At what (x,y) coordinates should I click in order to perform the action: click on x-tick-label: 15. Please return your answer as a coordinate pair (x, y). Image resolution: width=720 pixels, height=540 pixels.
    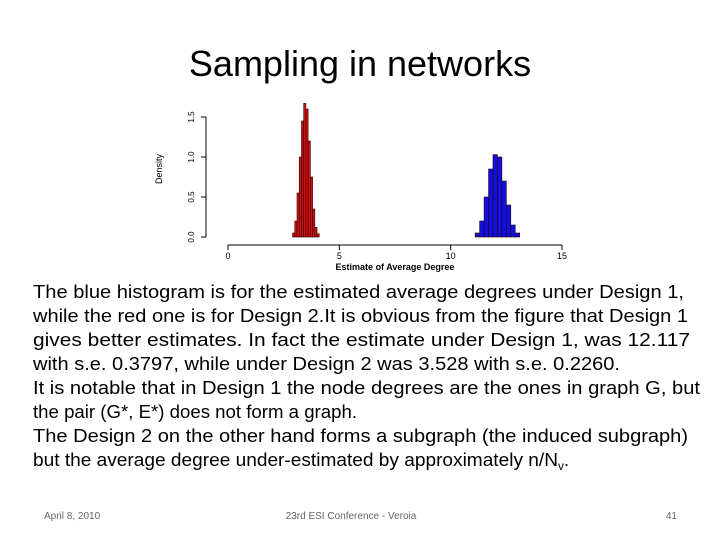
    Looking at the image, I should click on (562, 256).